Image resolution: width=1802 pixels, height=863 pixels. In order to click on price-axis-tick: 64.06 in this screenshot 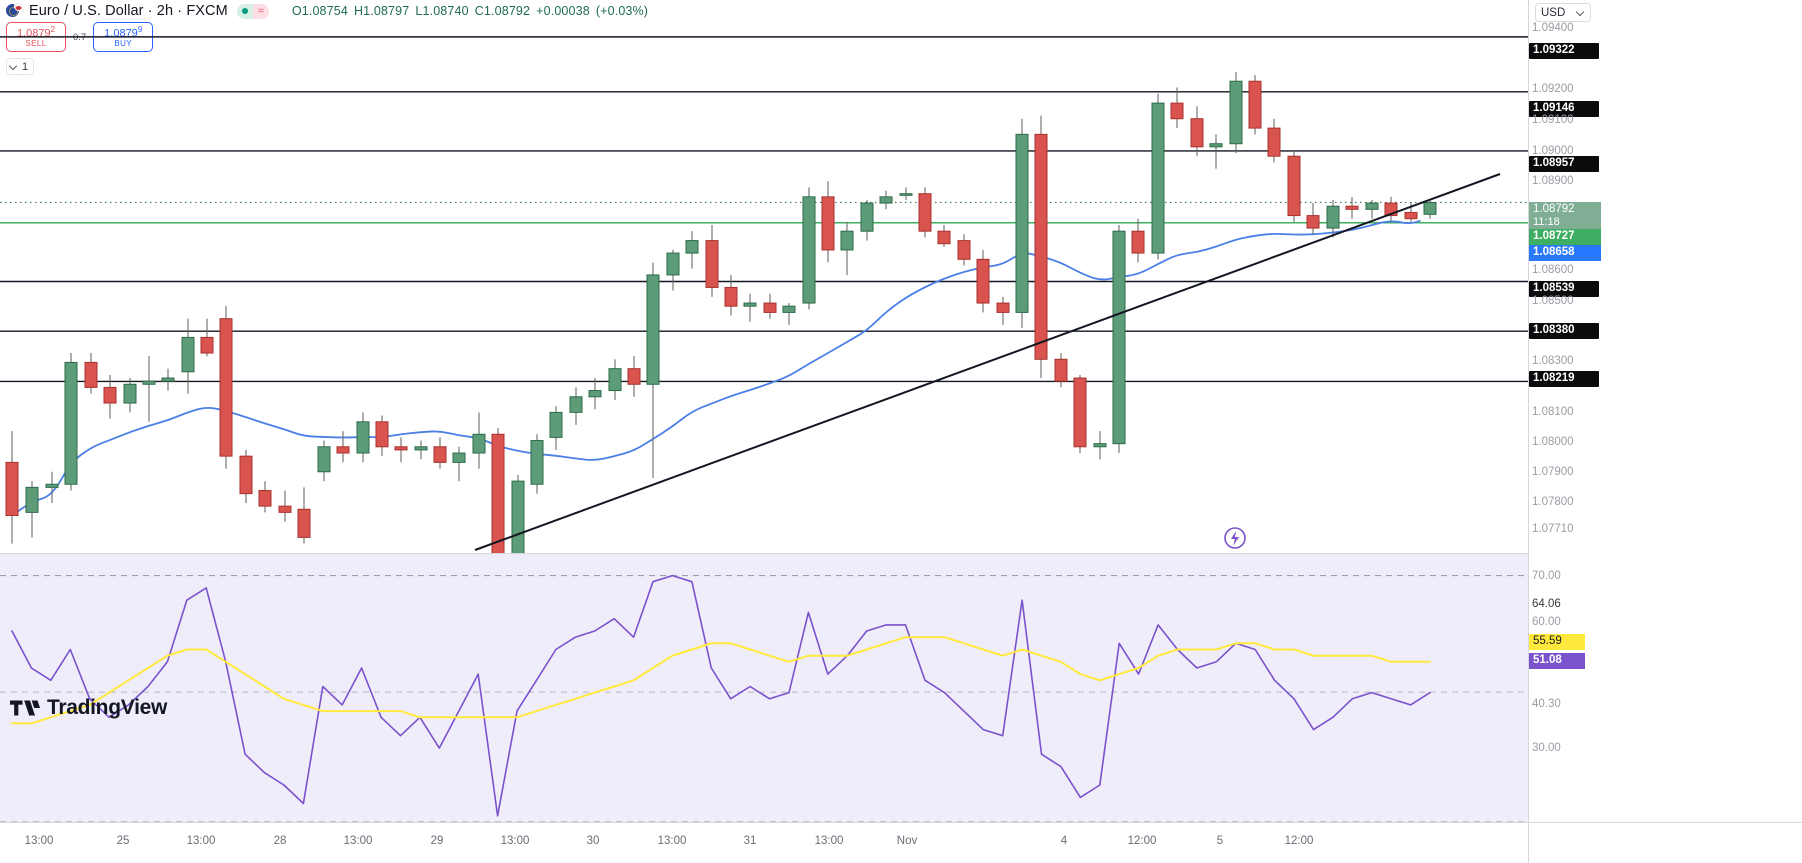, I will do `click(1546, 604)`.